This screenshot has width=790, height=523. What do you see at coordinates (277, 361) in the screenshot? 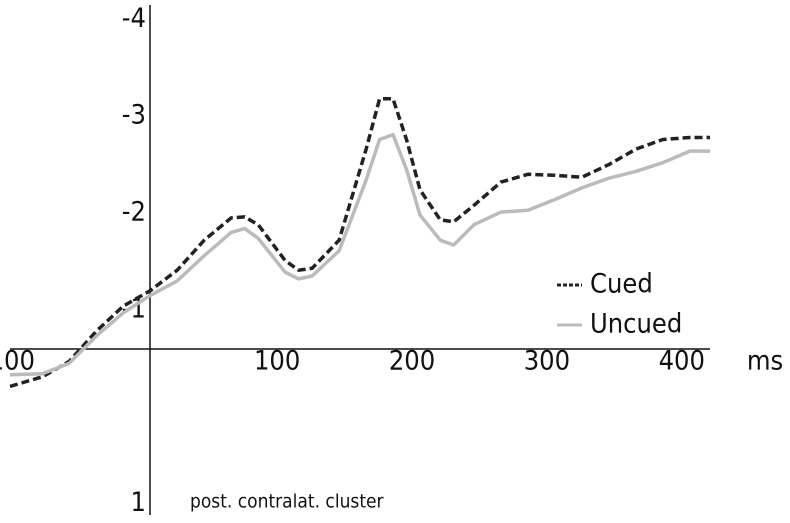
I see `x-tick-label: 100` at bounding box center [277, 361].